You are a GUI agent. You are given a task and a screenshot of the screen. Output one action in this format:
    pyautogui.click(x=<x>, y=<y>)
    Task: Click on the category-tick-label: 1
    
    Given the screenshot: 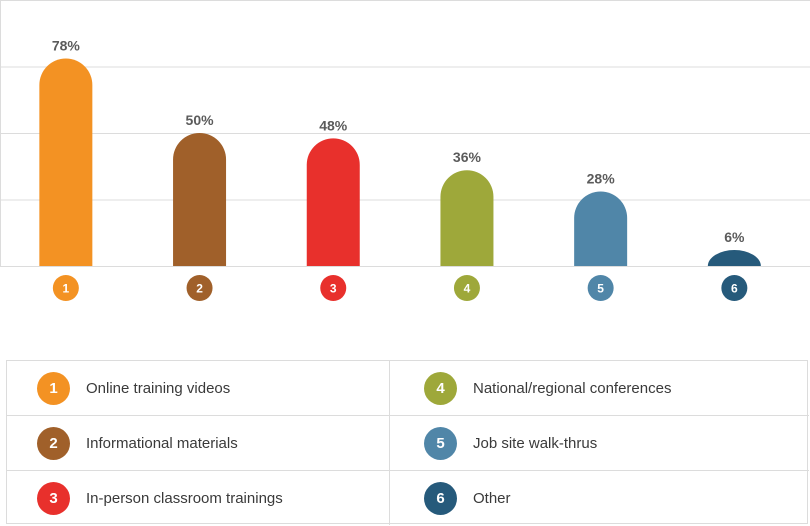 What is the action you would take?
    pyautogui.click(x=66, y=289)
    